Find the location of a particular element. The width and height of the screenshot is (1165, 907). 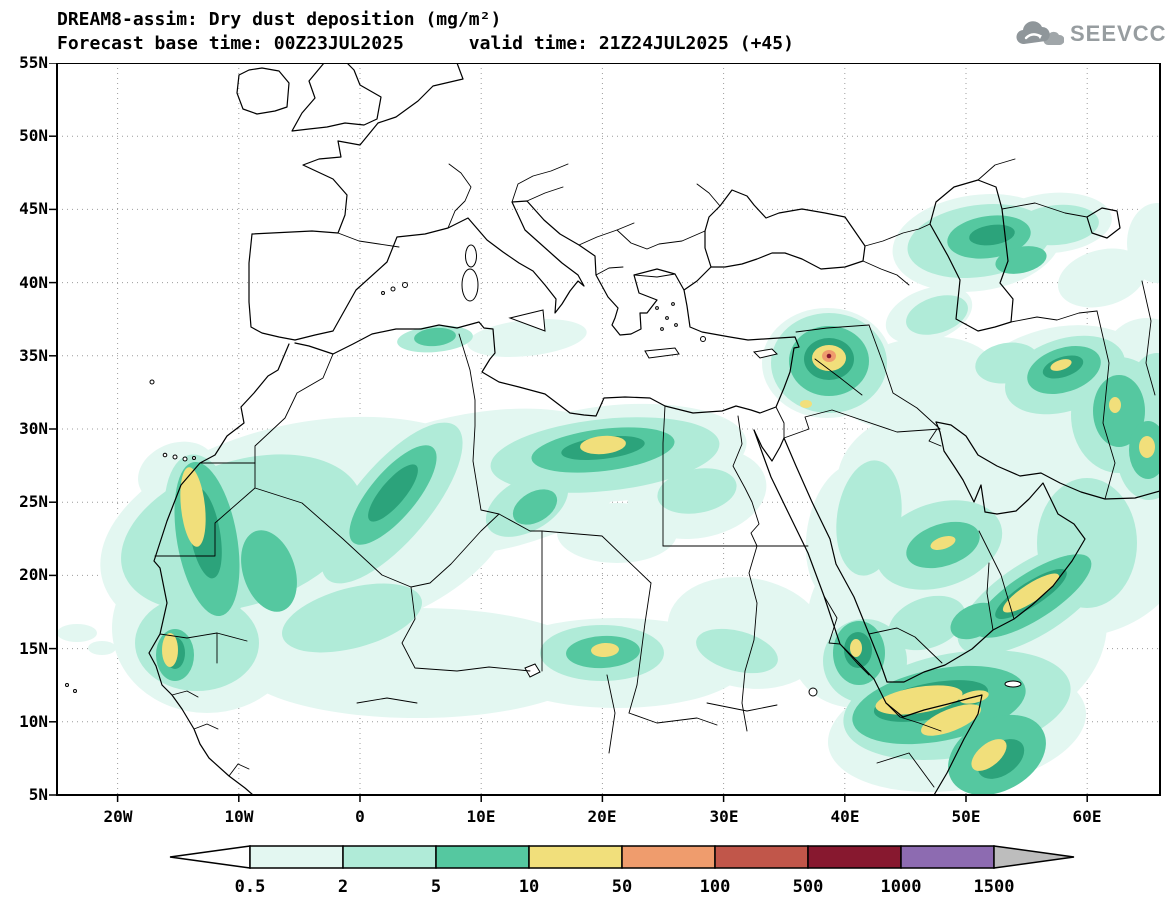

legend-label: 1500 is located at coordinates (994, 887).